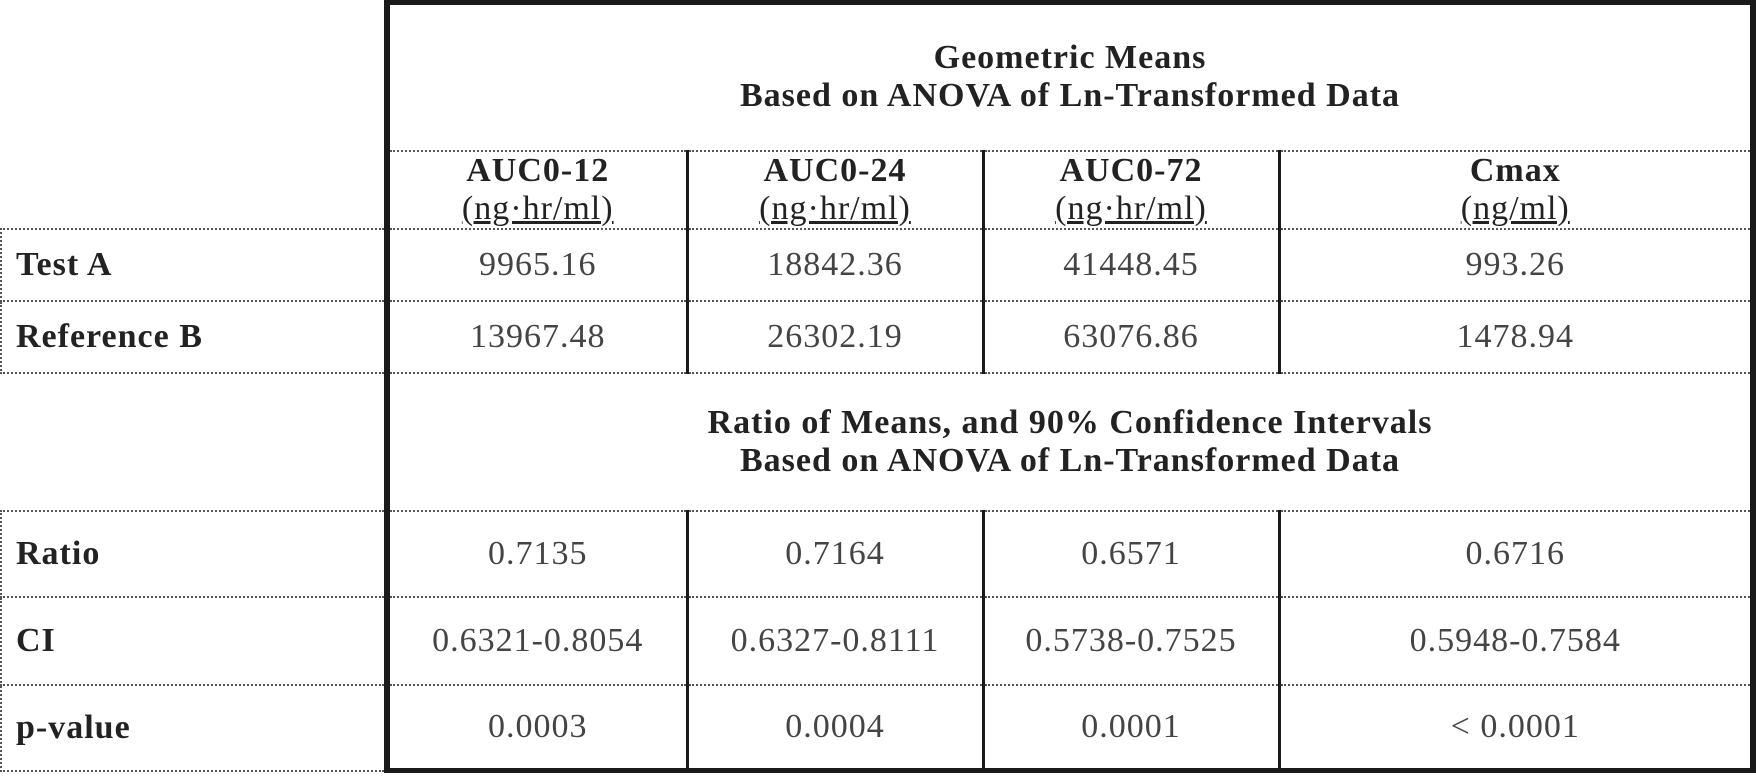  What do you see at coordinates (536, 728) in the screenshot?
I see `value-cell: 0.0003` at bounding box center [536, 728].